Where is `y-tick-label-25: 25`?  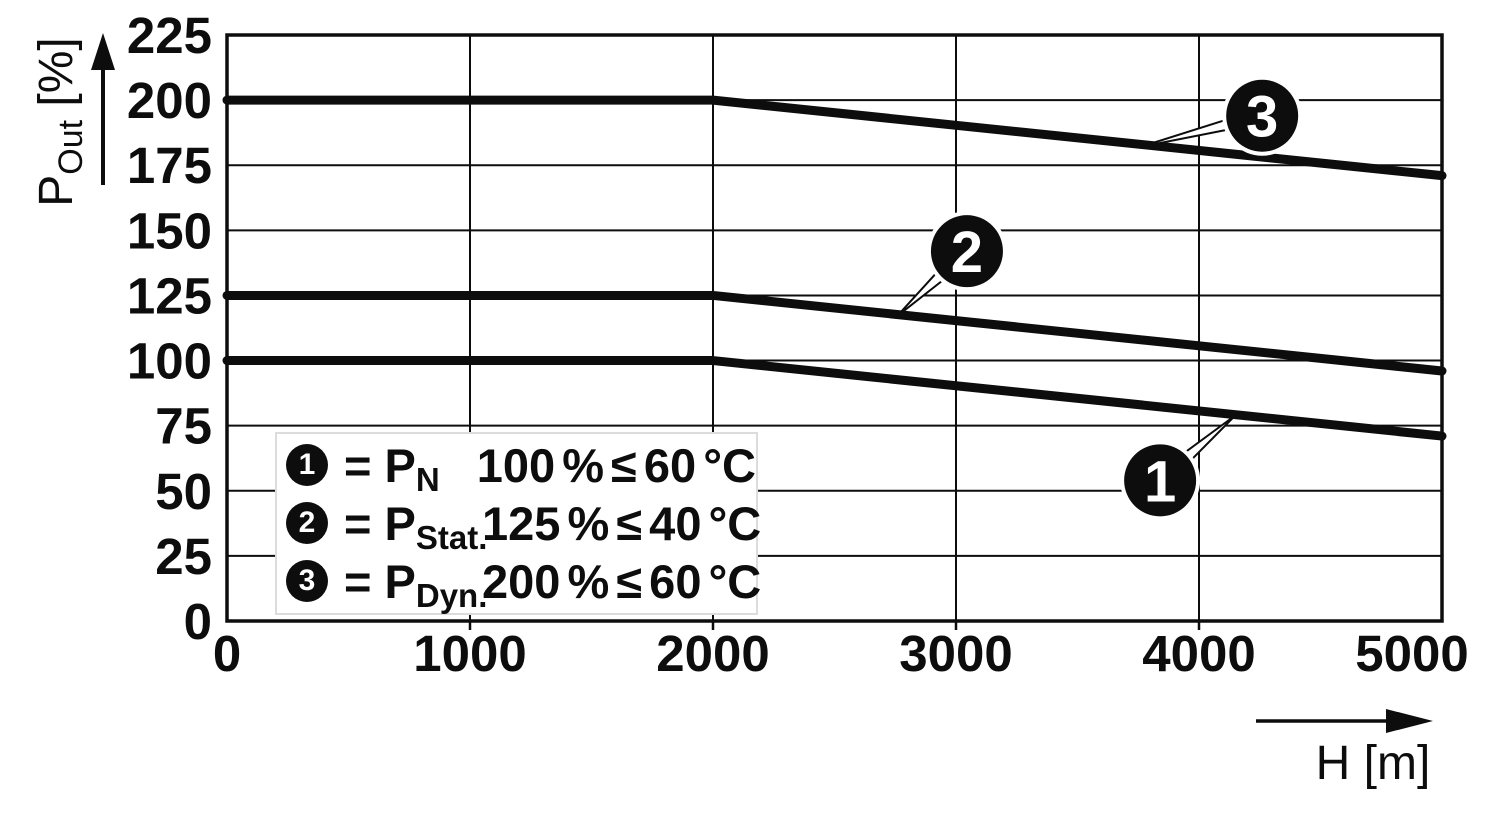
y-tick-label-25: 25 is located at coordinates (183, 556).